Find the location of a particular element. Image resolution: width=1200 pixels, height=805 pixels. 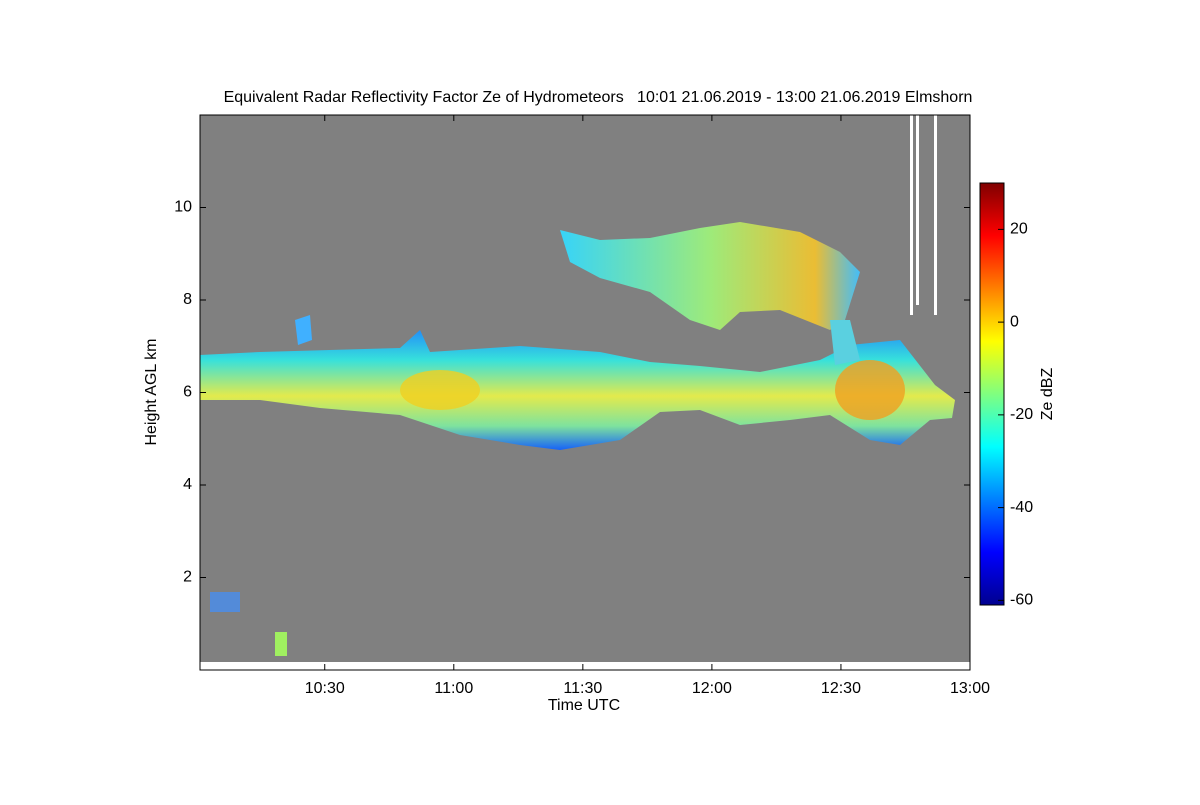

colorbar-tick-label: -20 is located at coordinates (1021, 414).